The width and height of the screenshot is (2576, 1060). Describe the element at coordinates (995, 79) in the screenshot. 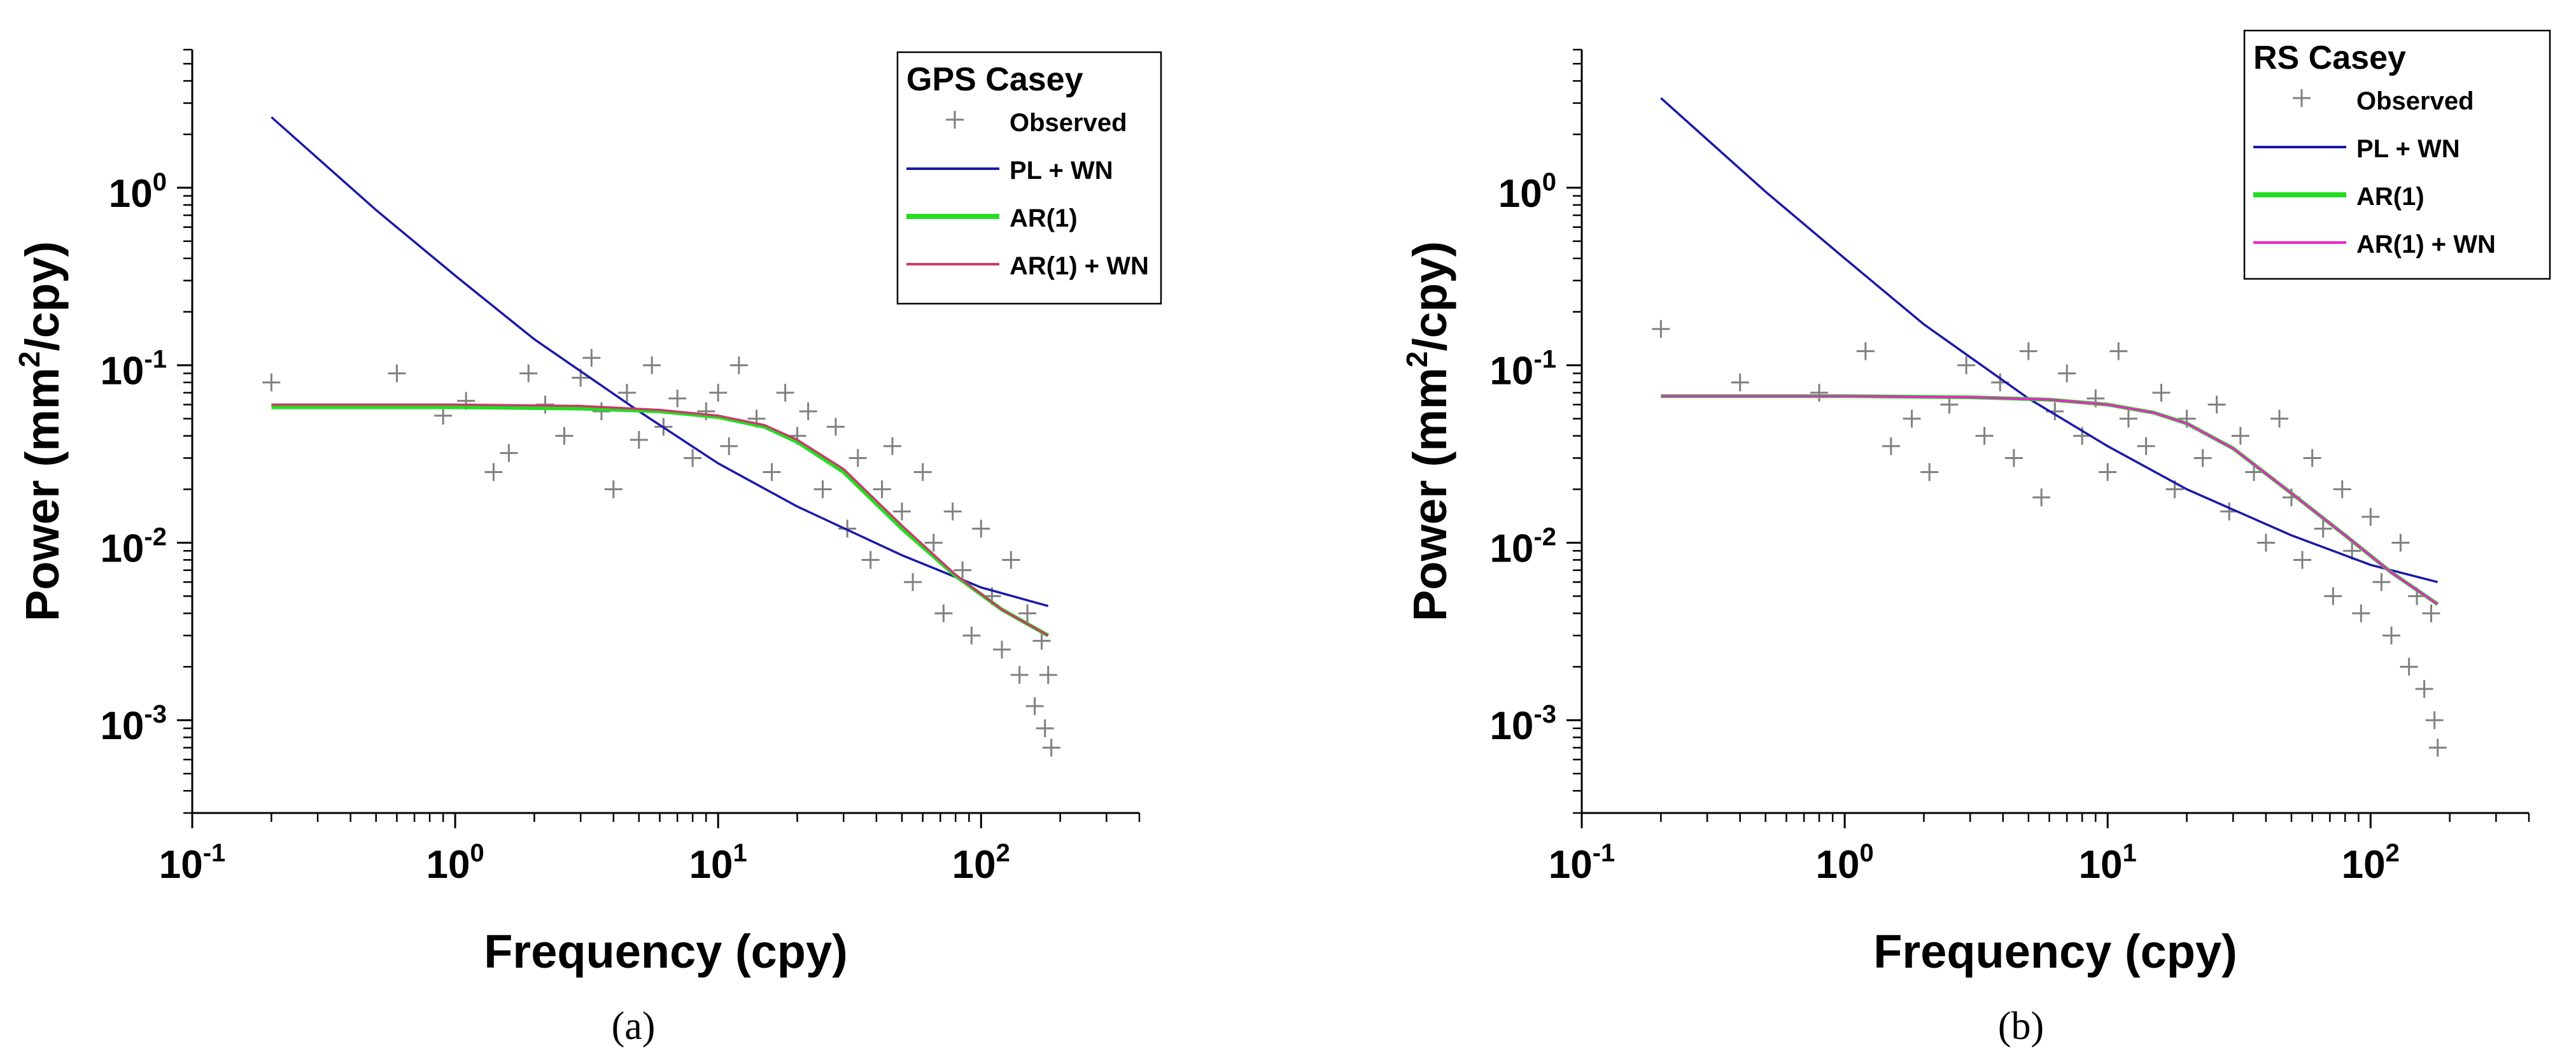

I see `legend-title: GPS Casey` at that location.